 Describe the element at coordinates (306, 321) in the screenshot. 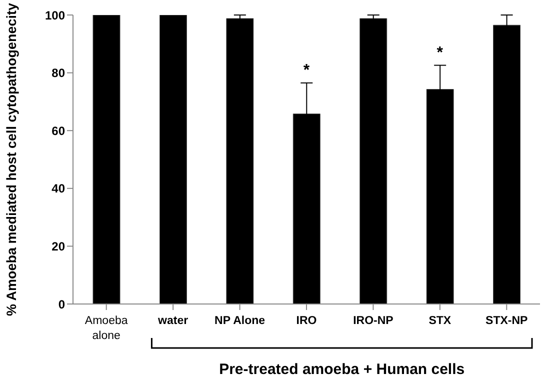

I see `x-tick-label: IRO` at that location.